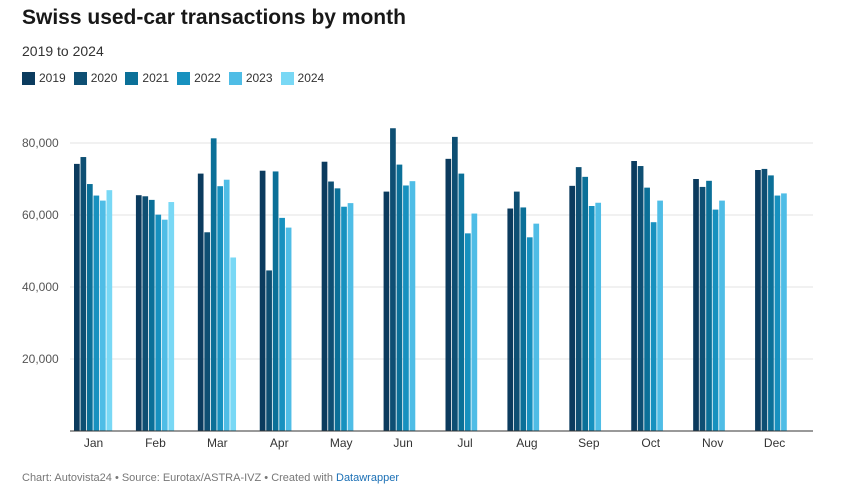  What do you see at coordinates (341, 443) in the screenshot?
I see `x-tick-label: May` at bounding box center [341, 443].